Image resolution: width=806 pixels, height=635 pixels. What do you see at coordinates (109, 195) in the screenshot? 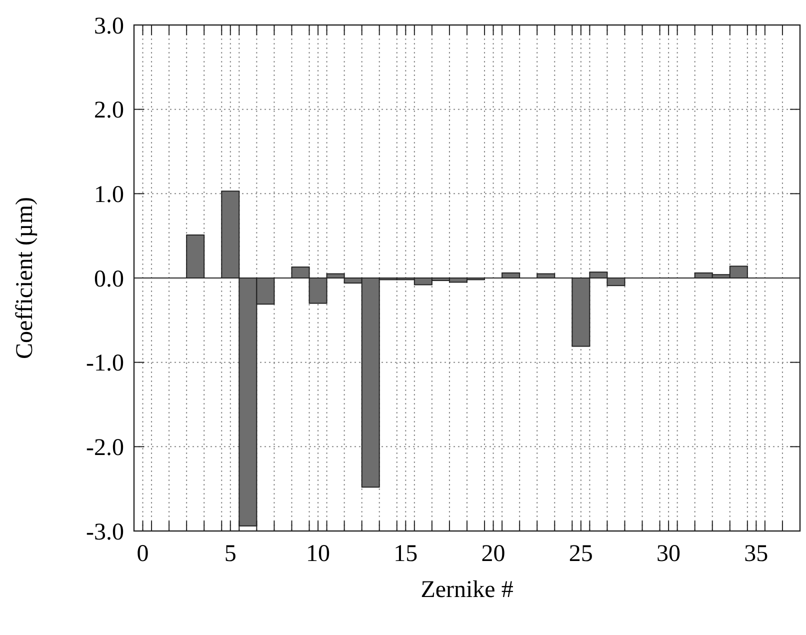
I see `y-tick-label: 1.0` at bounding box center [109, 195].